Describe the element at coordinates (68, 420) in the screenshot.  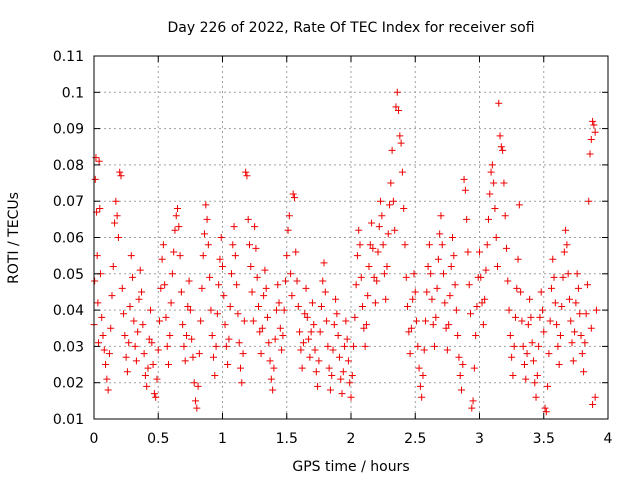
I see `y-tick-label: 0.01` at that location.